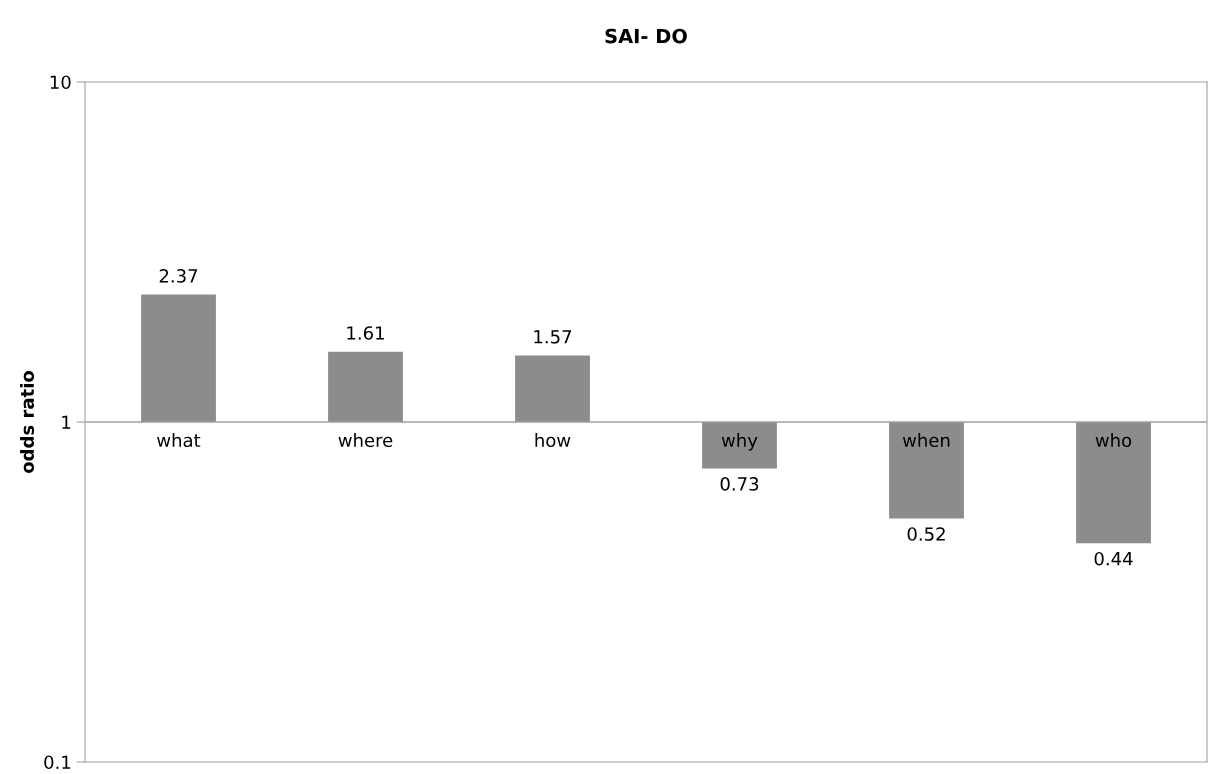 Image resolution: width=1217 pixels, height=774 pixels. I want to click on x-tick-label: where, so click(365, 440).